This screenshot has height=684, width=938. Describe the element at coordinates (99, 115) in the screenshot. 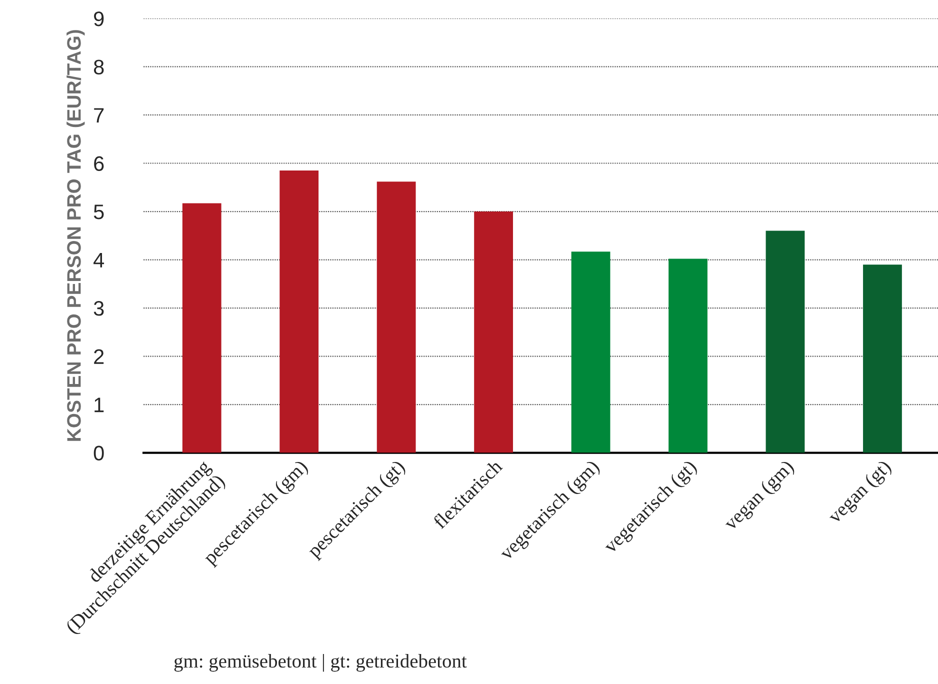

I see `y-tick-label: 7` at that location.